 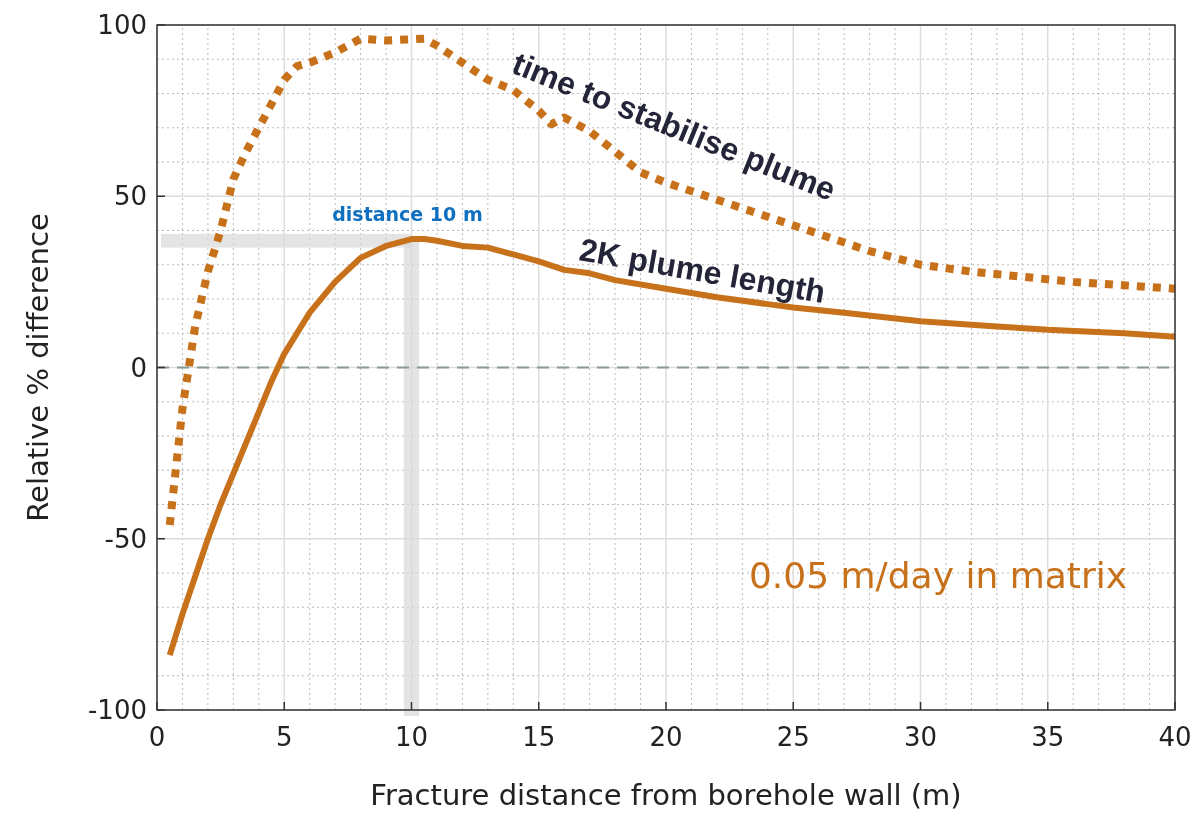 I want to click on text: 2K plume length, so click(x=702, y=271).